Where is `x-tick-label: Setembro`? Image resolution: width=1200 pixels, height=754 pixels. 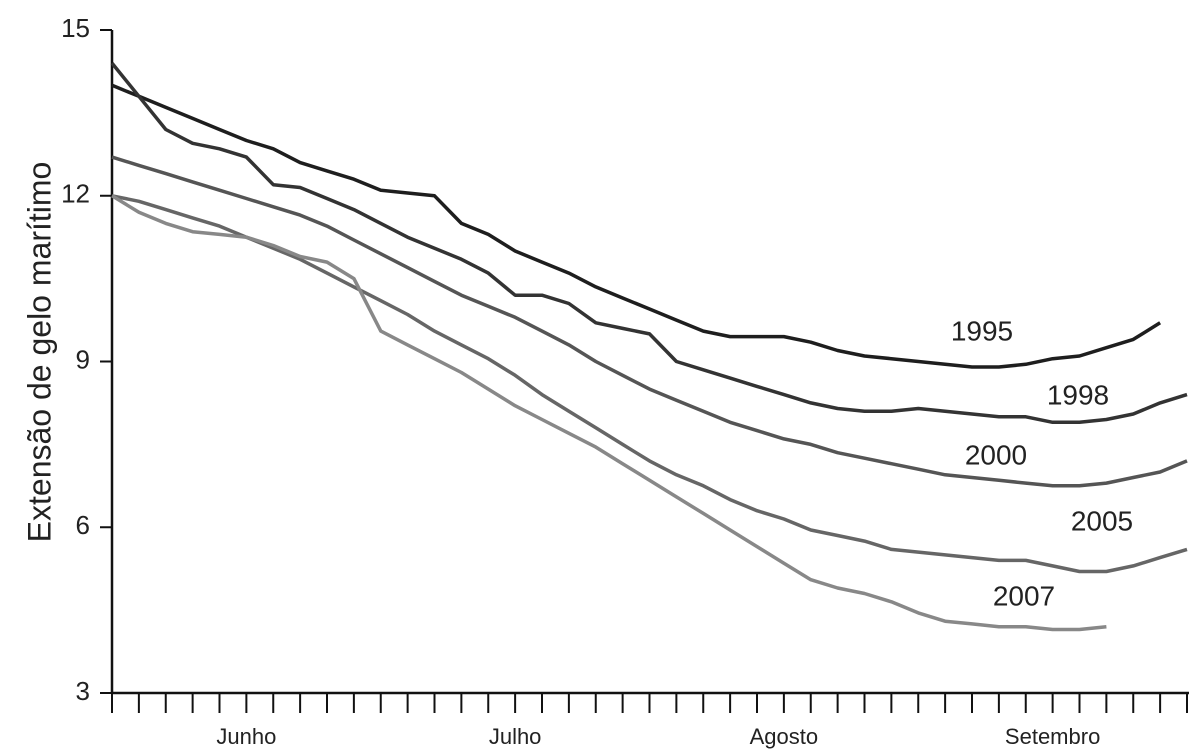 x-tick-label: Setembro is located at coordinates (1052, 736).